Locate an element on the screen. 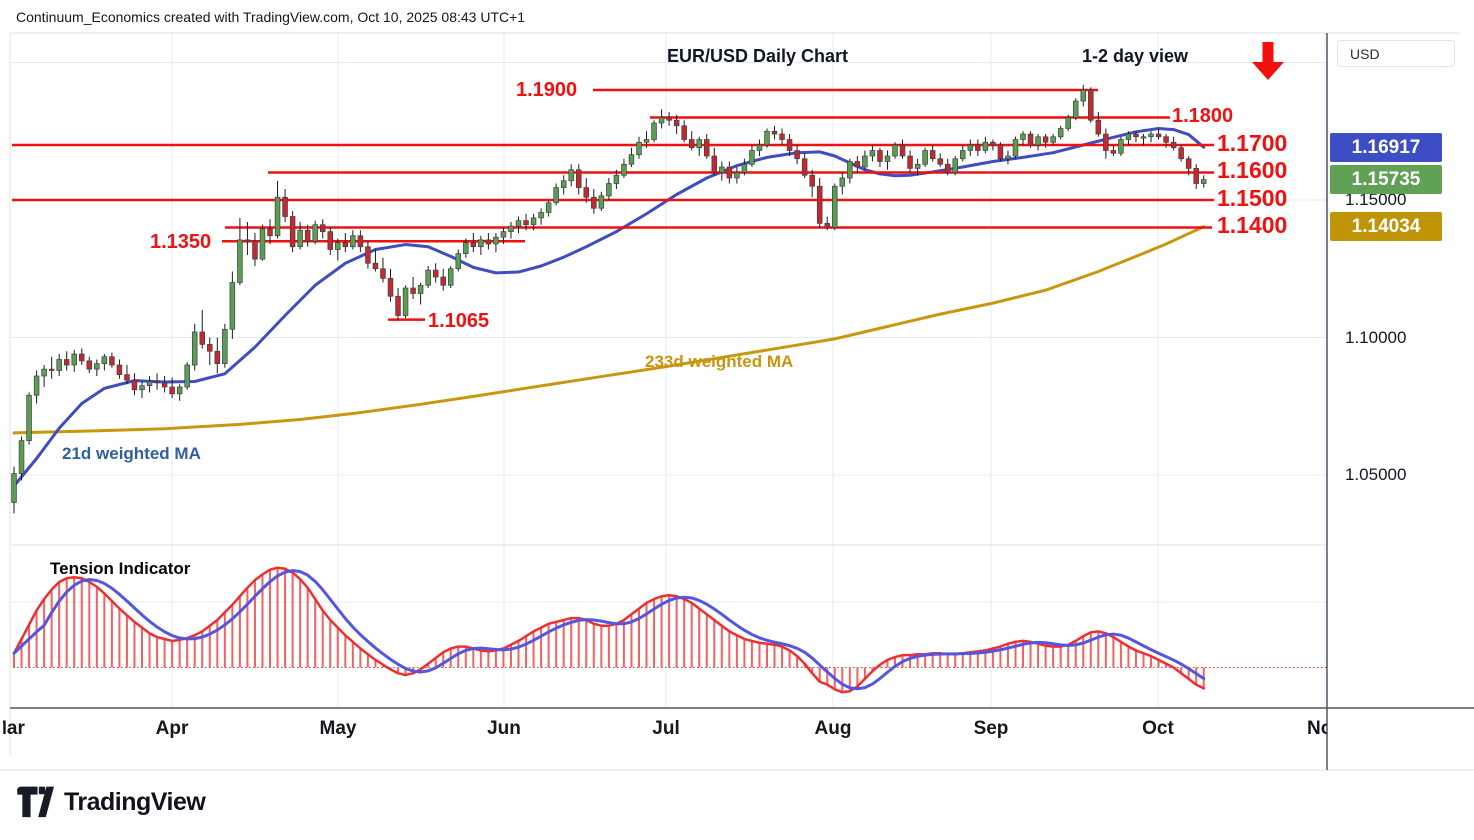 This screenshot has width=1474, height=840. time-axis-label-May: May is located at coordinates (338, 728).